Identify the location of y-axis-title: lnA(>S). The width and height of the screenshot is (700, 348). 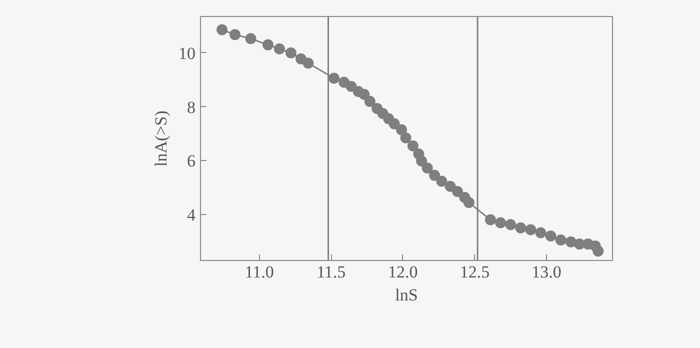
(161, 138).